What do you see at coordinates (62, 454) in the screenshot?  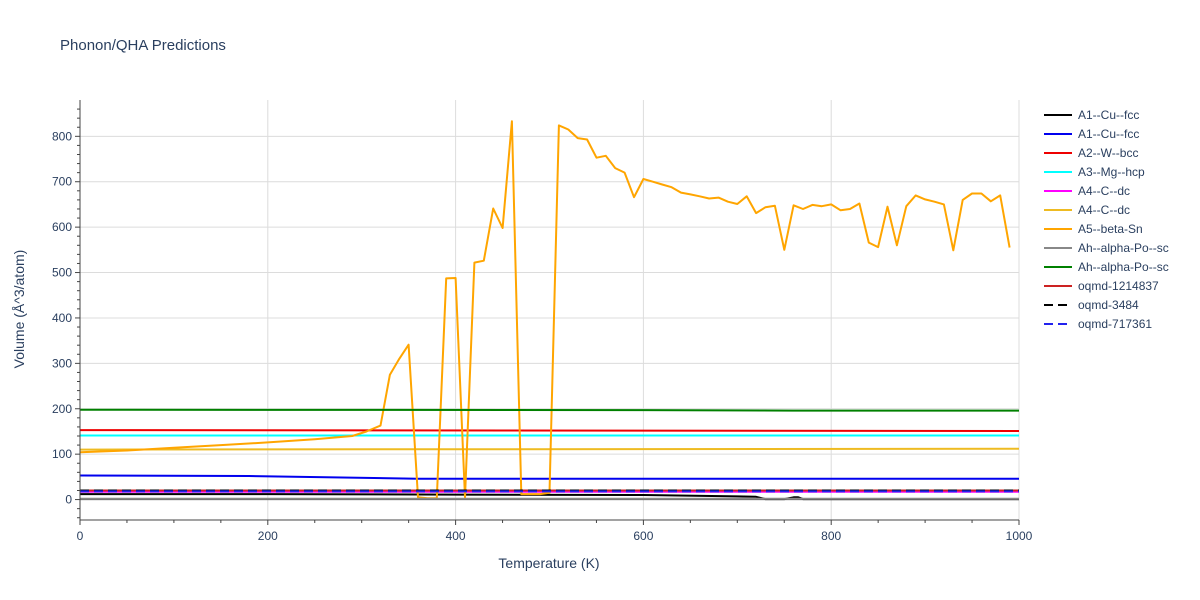 I see `y-tick-label: 100` at bounding box center [62, 454].